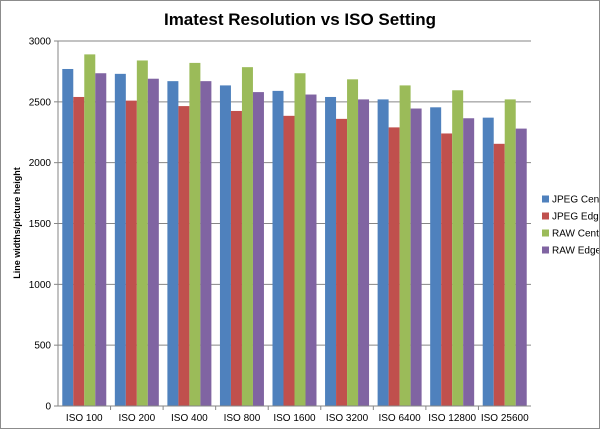 The width and height of the screenshot is (600, 429). What do you see at coordinates (575, 234) in the screenshot?
I see `legend-label: RAW Centre` at bounding box center [575, 234].